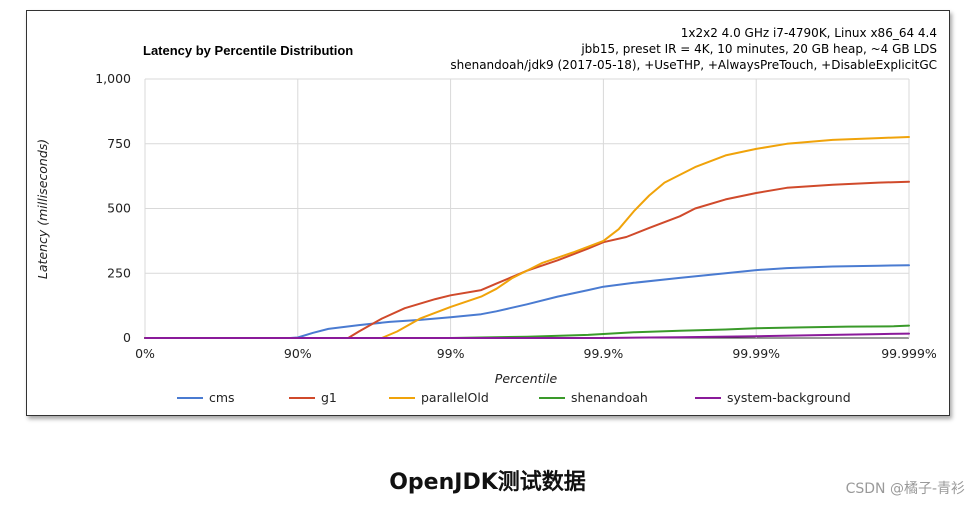  Describe the element at coordinates (455, 397) in the screenshot. I see `legend-label-parallelOld: parallelOld` at that location.